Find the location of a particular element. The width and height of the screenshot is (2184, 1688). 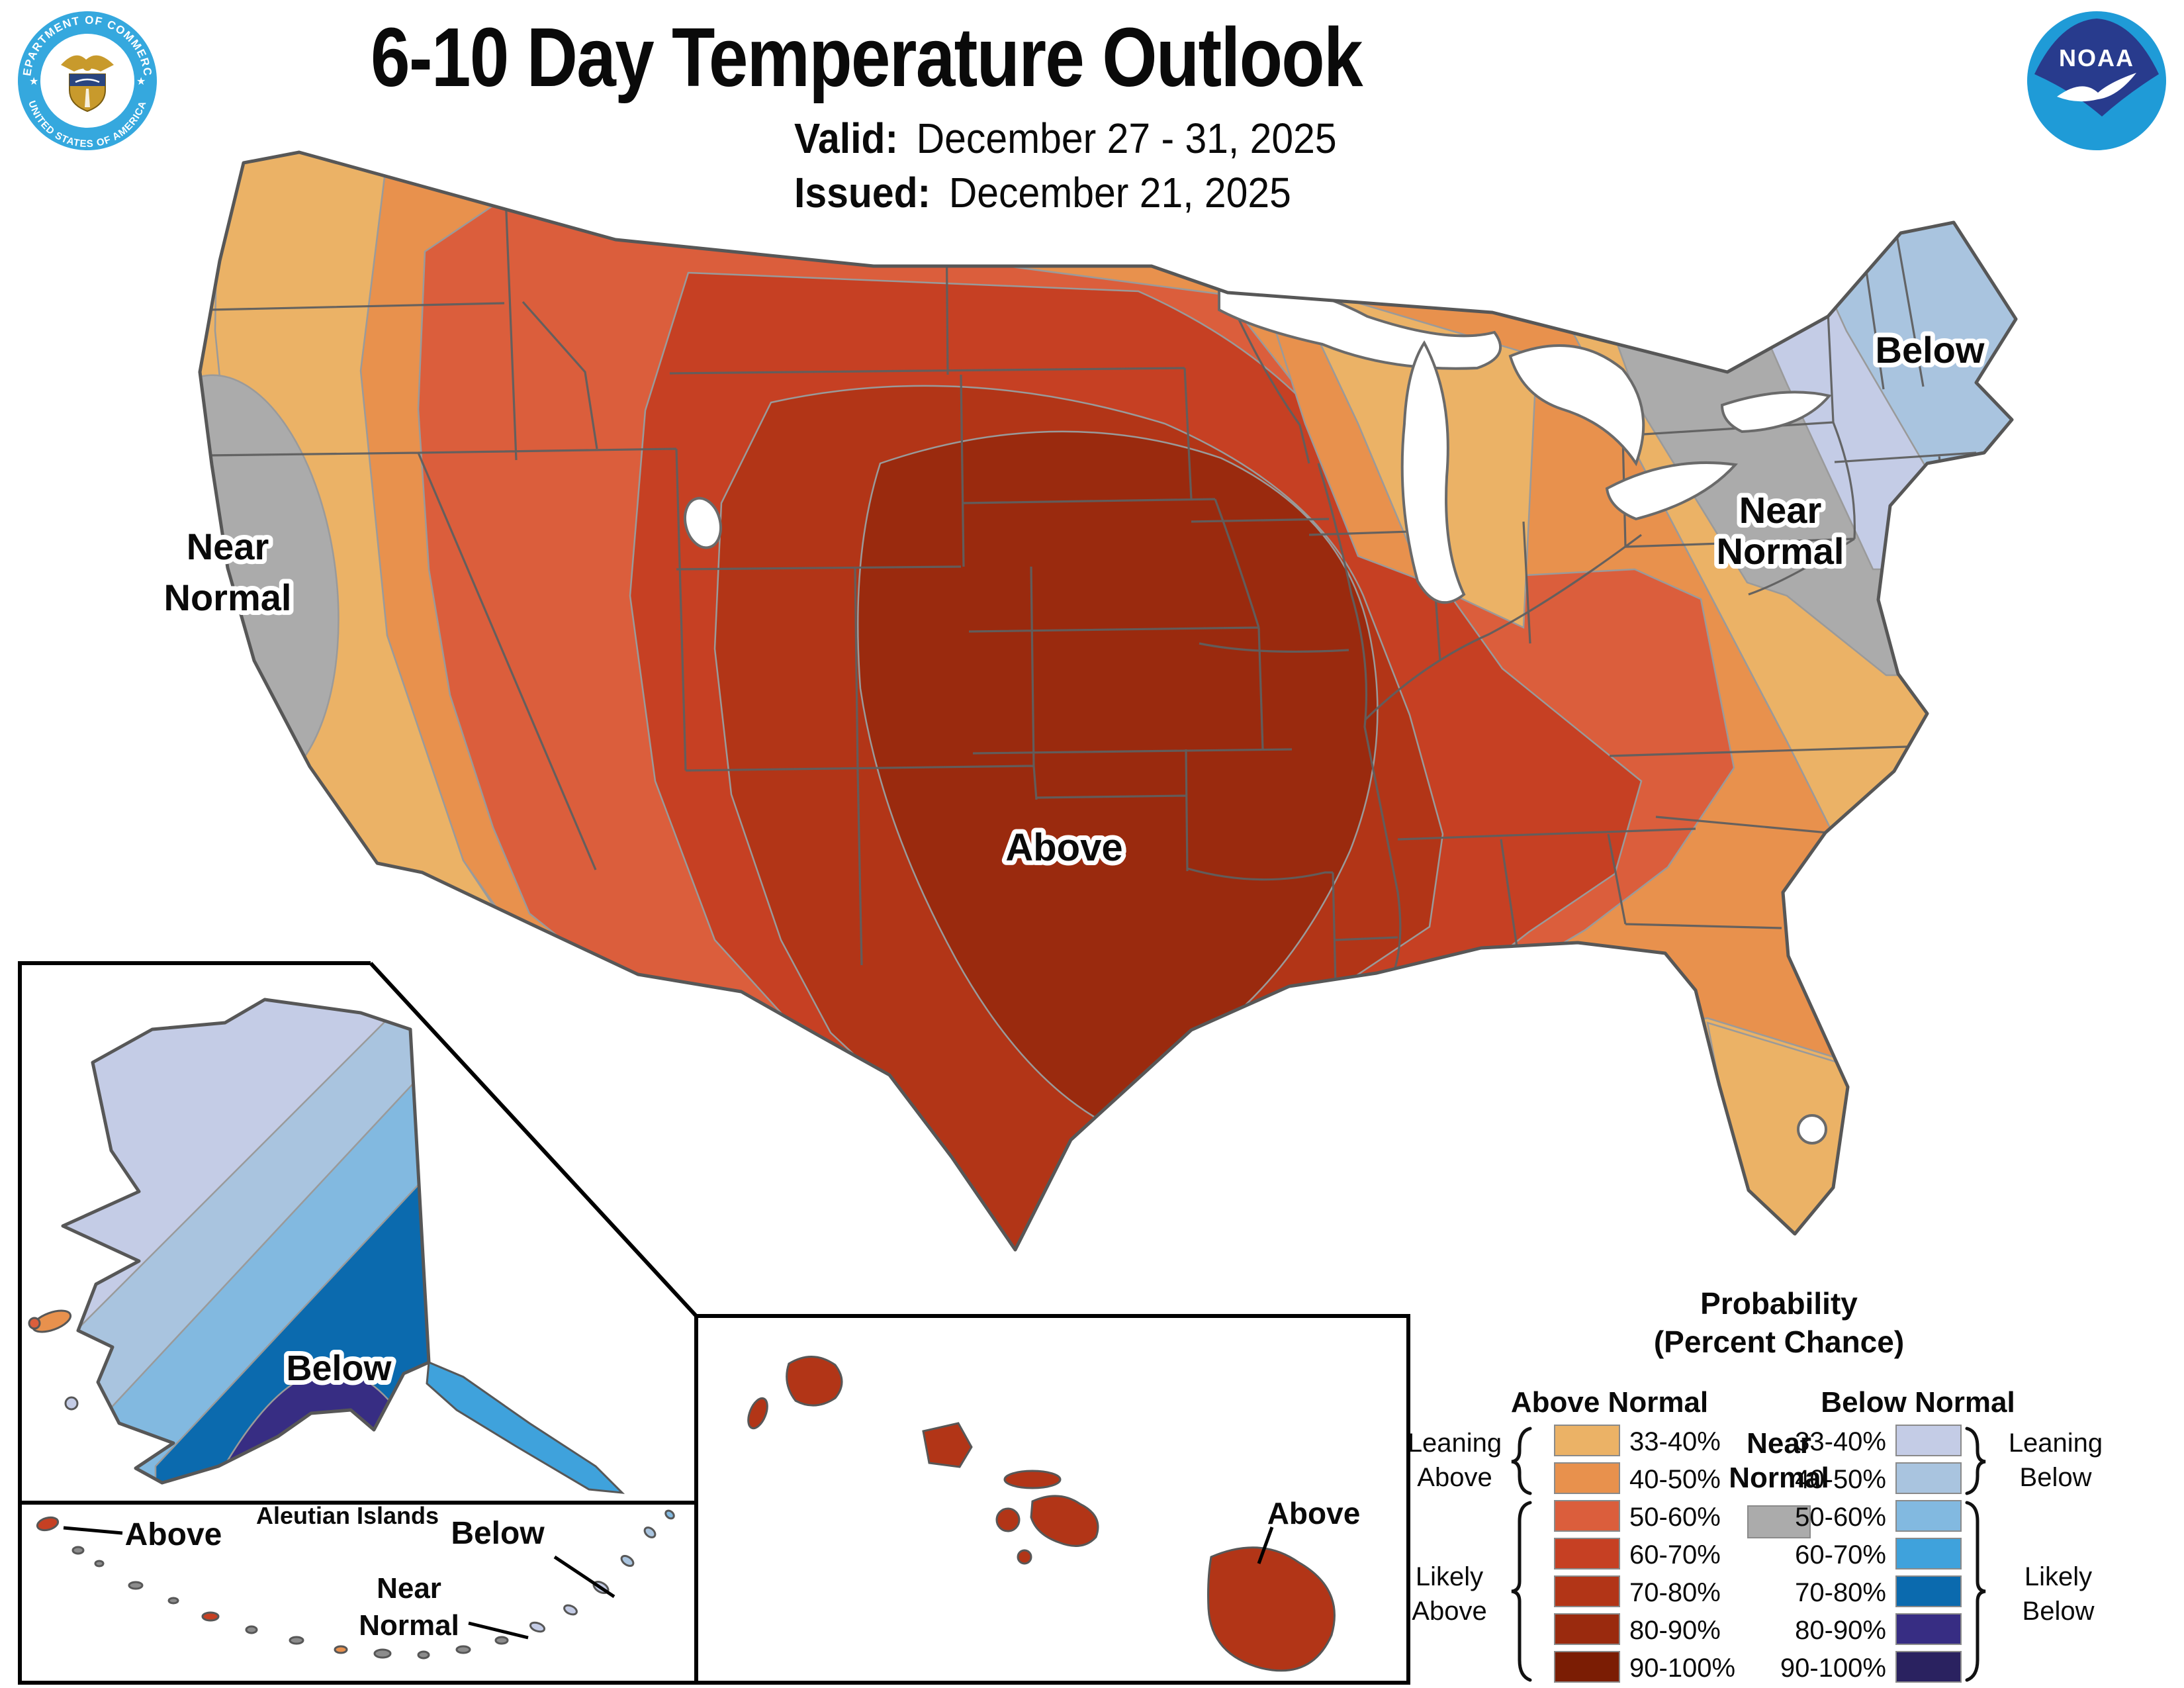

below-range-3: 60-70% is located at coordinates (1840, 1555).